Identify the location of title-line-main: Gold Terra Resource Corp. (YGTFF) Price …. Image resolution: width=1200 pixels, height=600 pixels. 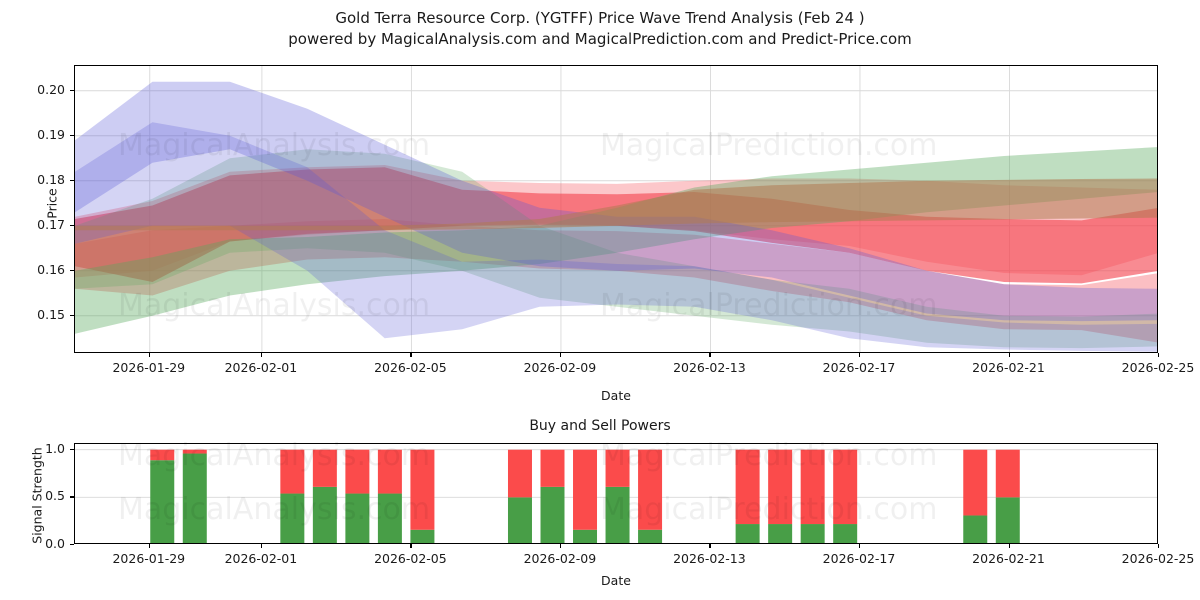
(600, 18).